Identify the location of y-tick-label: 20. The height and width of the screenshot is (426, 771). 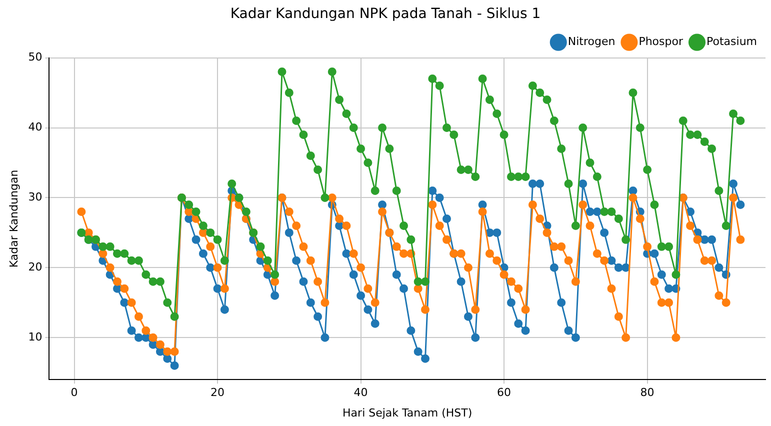
(35, 267).